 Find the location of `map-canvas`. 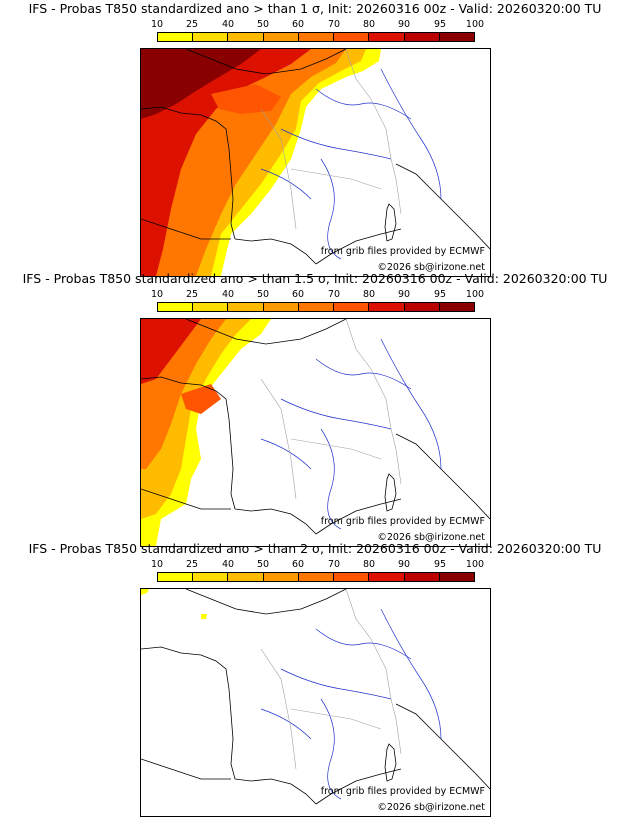

map-canvas is located at coordinates (315, 697).